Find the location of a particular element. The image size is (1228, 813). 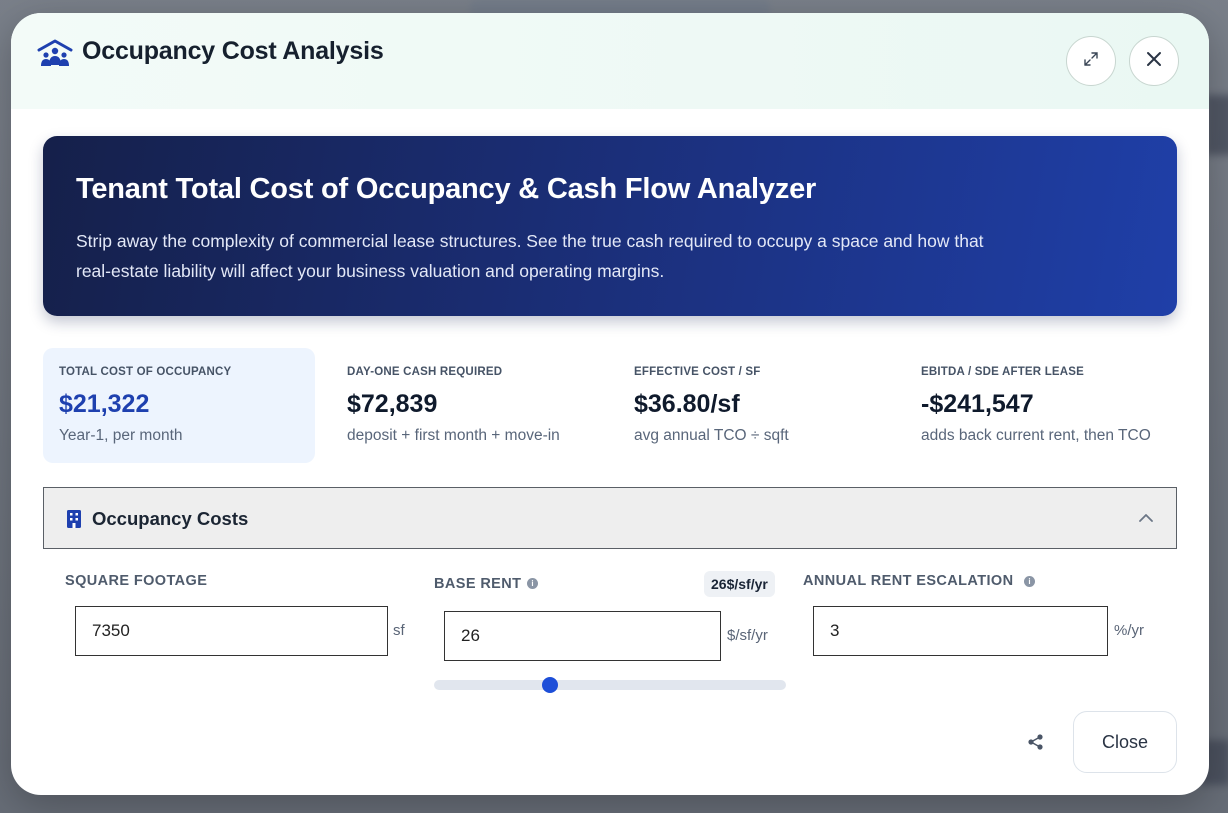

stat-label: DAY-ONE CASH REQUIRED is located at coordinates (425, 372).